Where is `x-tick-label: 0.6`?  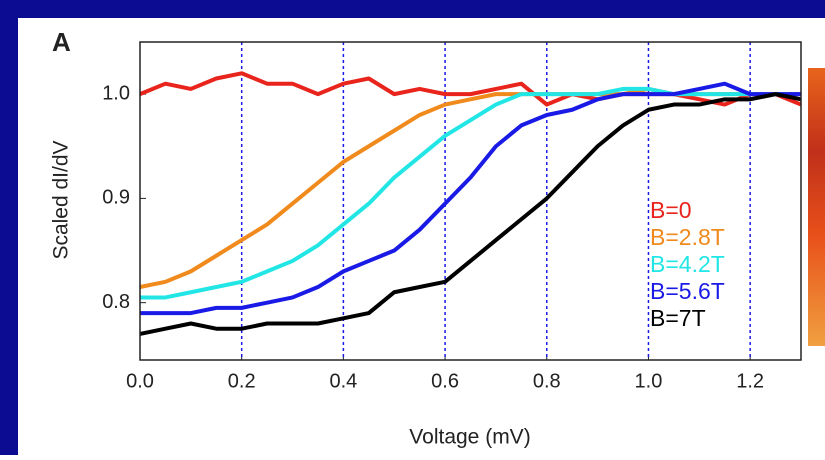
x-tick-label: 0.6 is located at coordinates (445, 381).